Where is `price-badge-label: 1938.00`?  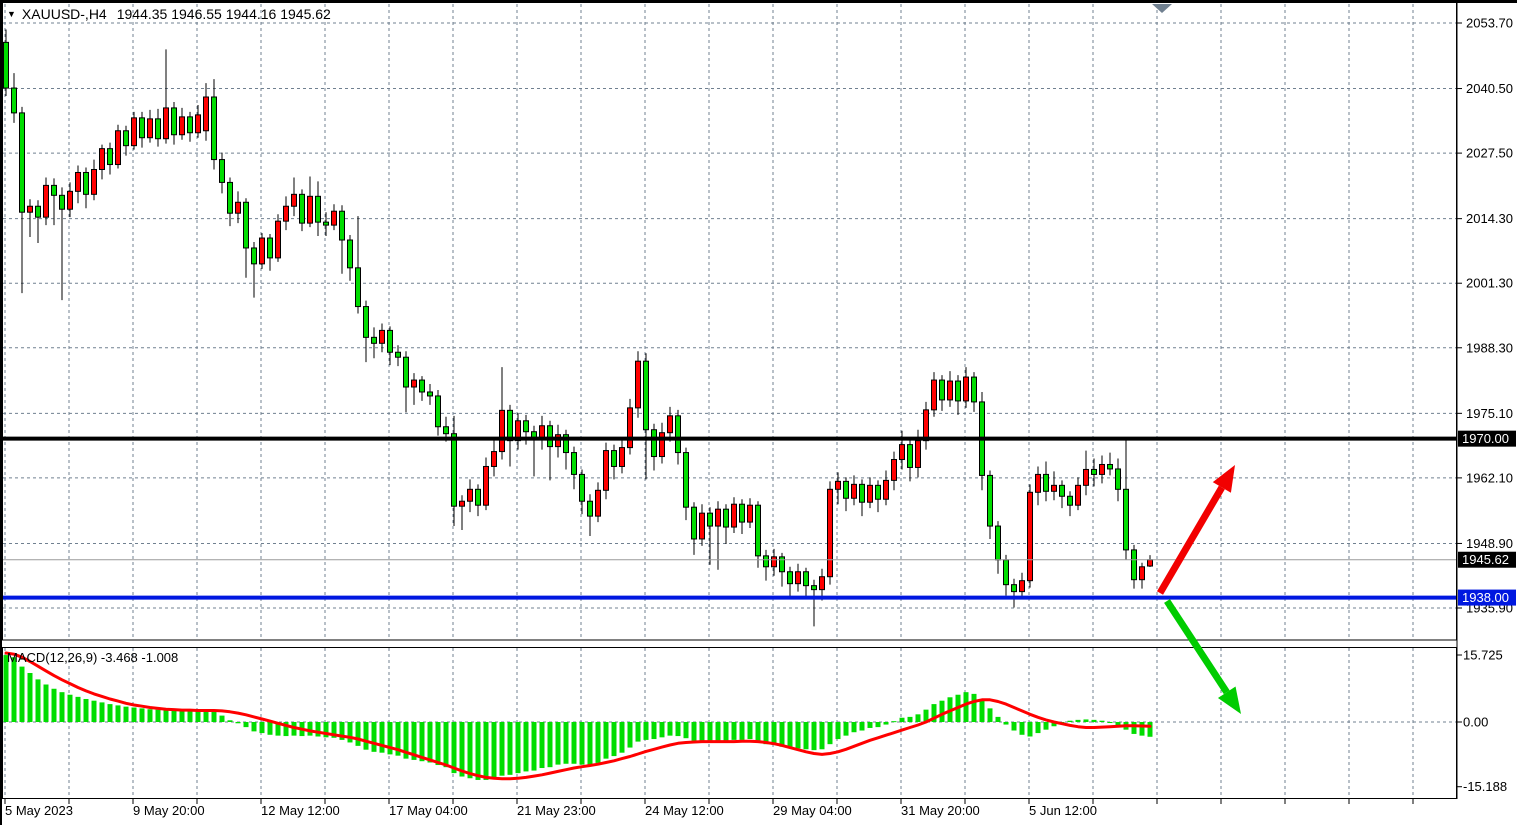 price-badge-label: 1938.00 is located at coordinates (1485, 597).